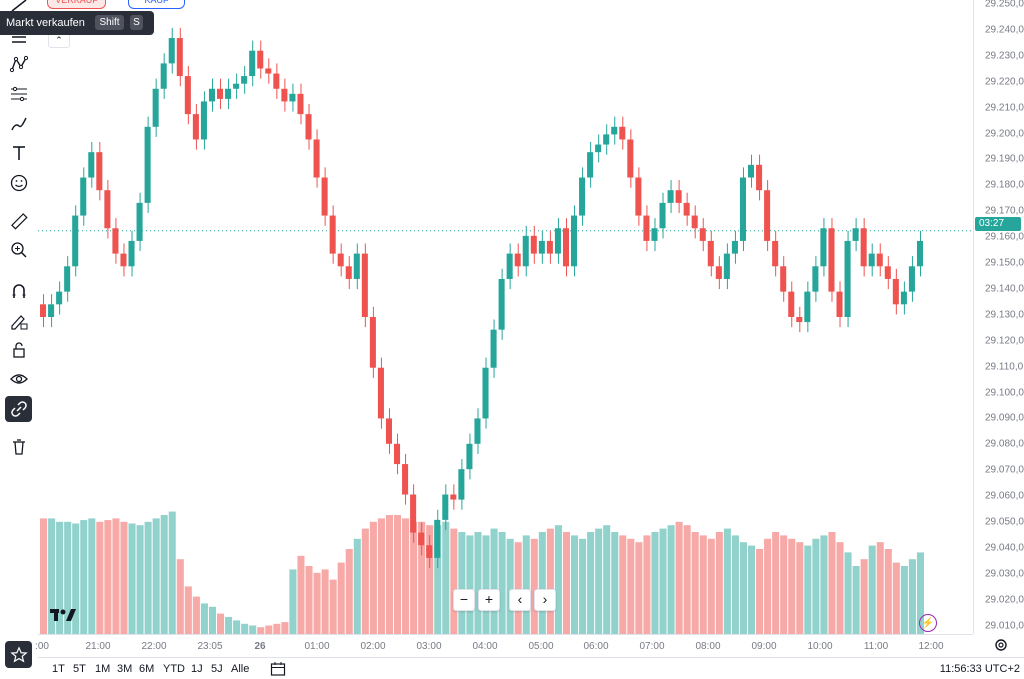 The height and width of the screenshot is (679, 1024). Describe the element at coordinates (76, 4) in the screenshot. I see `sell-button: VERKAUF` at that location.